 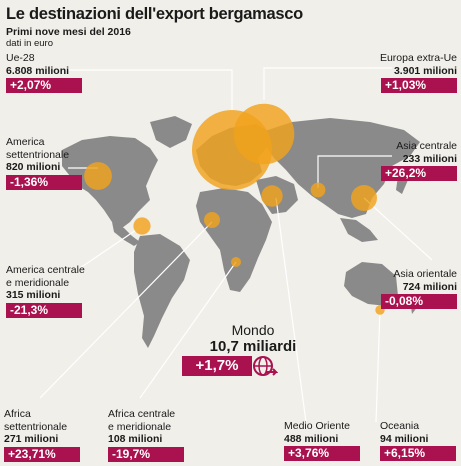 What do you see at coordinates (42, 454) in the screenshot?
I see `region-change-badge: +23,71%` at bounding box center [42, 454].